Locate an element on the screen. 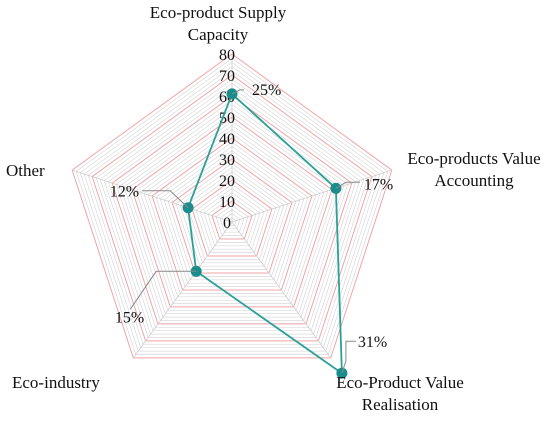  tick-label: 40 is located at coordinates (227, 139).